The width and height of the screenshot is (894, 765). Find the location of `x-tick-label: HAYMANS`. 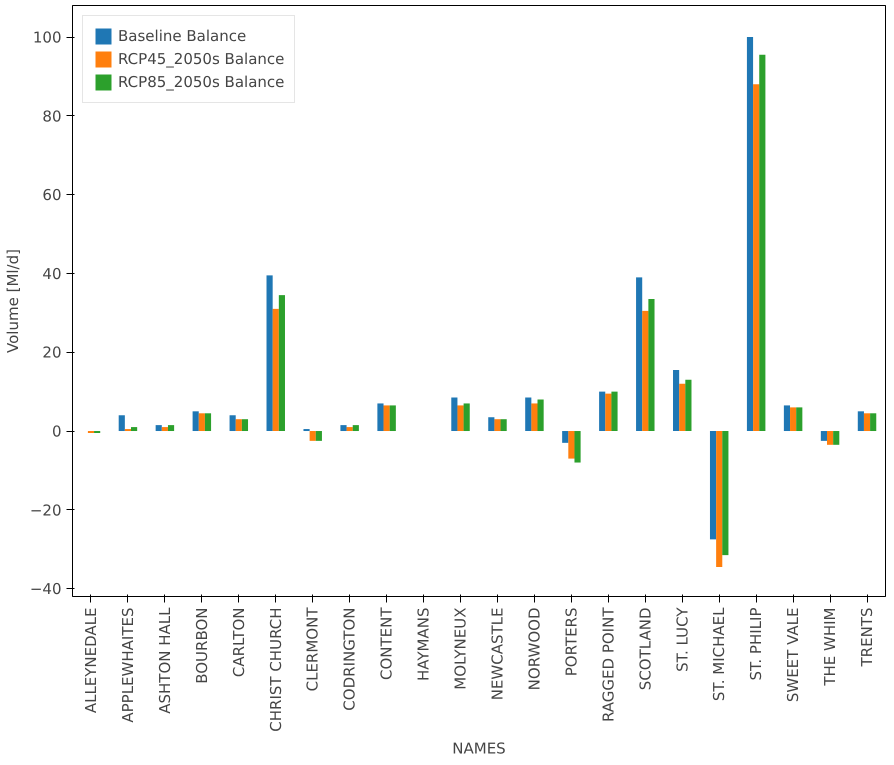

x-tick-label: HAYMANS is located at coordinates (423, 644).